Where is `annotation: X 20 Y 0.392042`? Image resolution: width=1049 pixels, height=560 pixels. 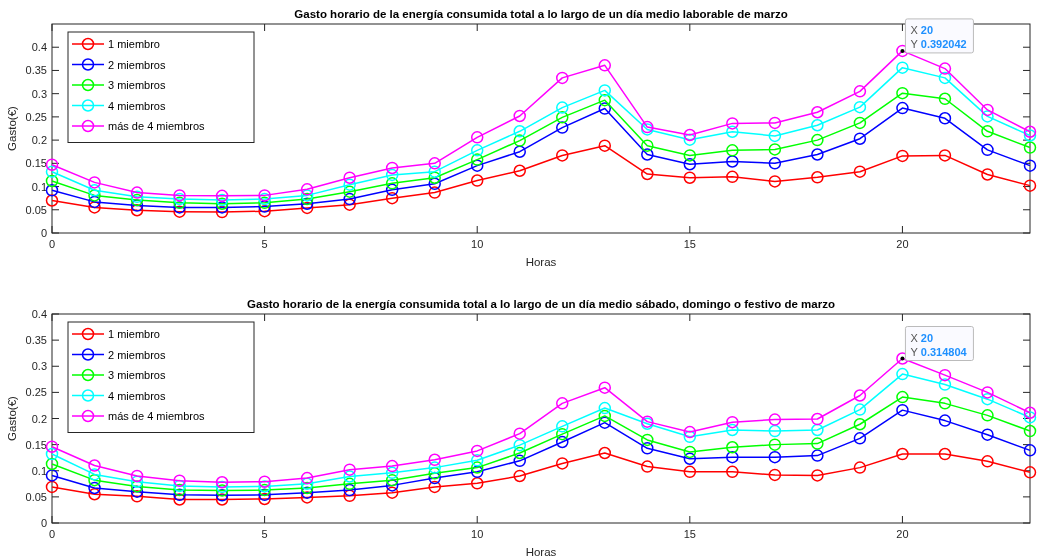 annotation: X 20 Y 0.392042 is located at coordinates (938, 36).